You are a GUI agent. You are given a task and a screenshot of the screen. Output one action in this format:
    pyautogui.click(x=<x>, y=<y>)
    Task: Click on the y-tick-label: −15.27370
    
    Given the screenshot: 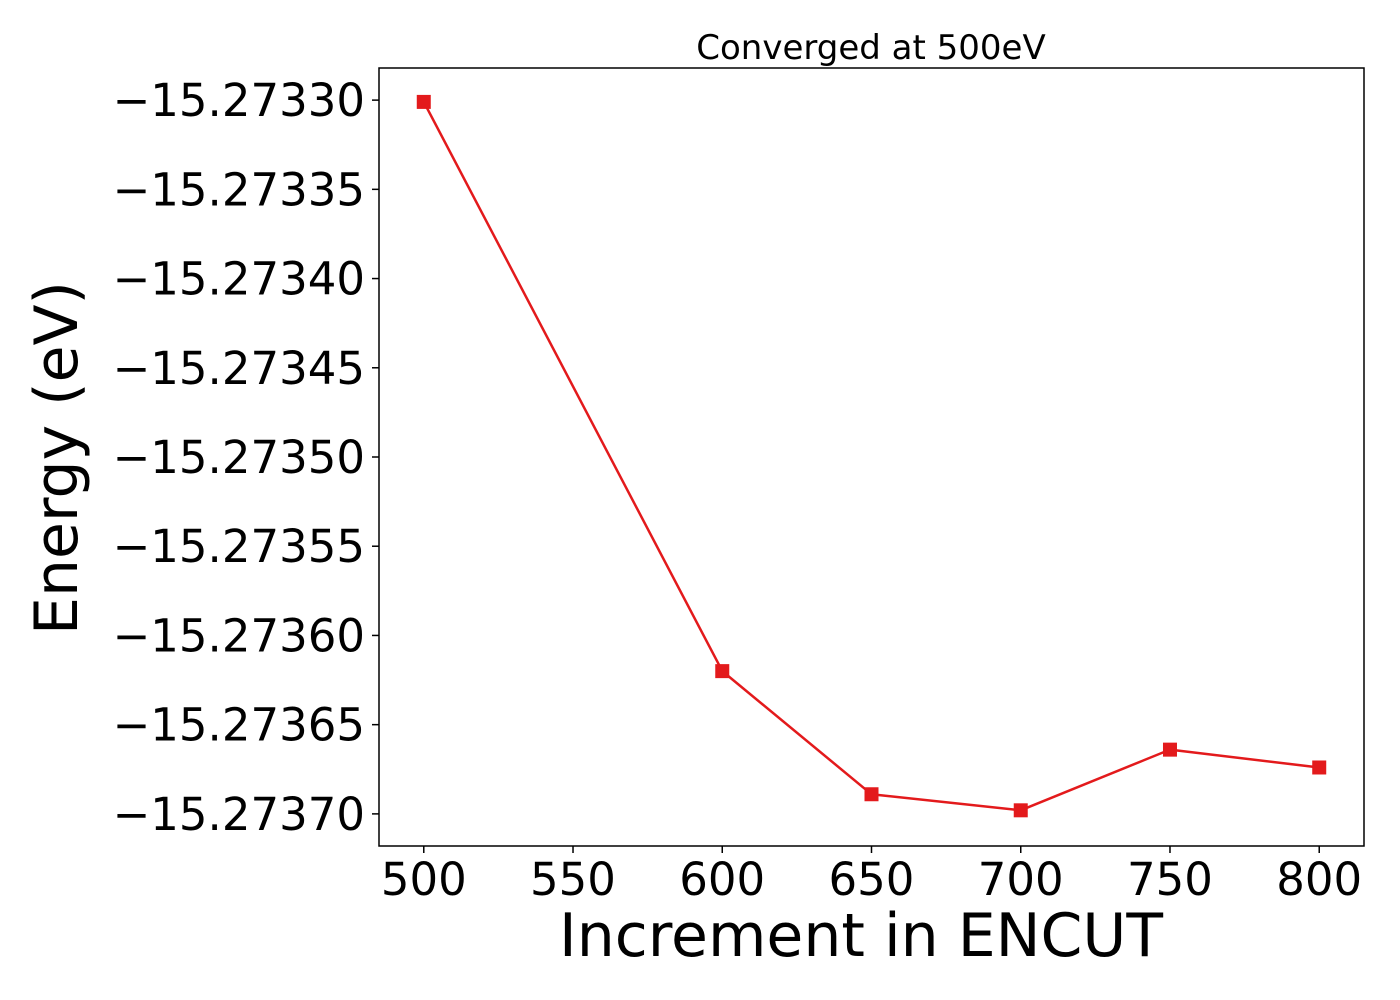 What is the action you would take?
    pyautogui.click(x=239, y=814)
    